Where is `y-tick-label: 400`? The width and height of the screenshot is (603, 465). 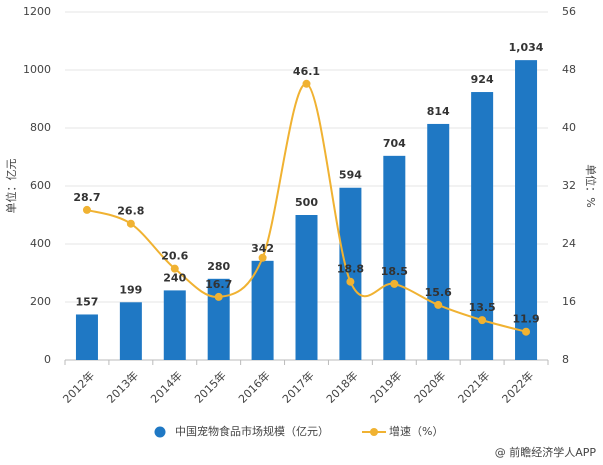
y-tick-label: 400 is located at coordinates (40, 243).